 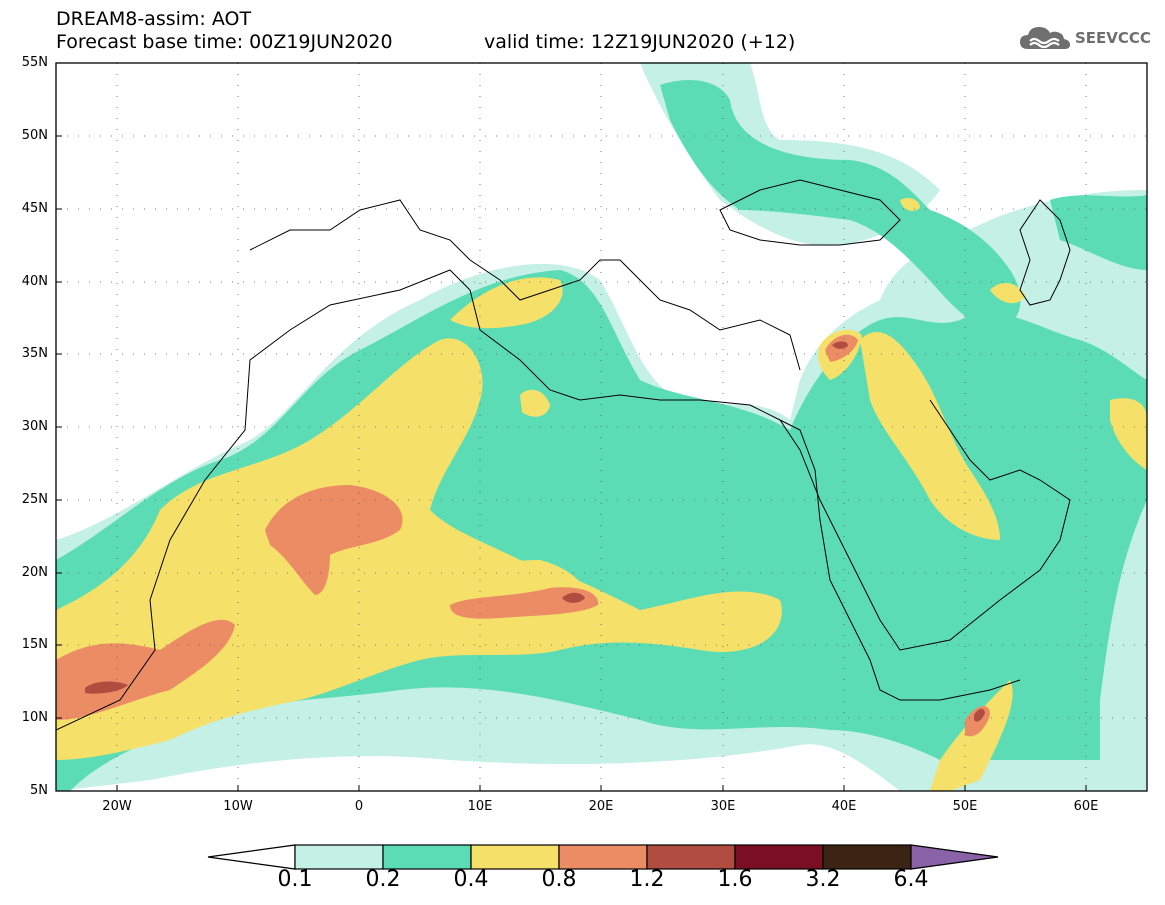 What do you see at coordinates (480, 806) in the screenshot?
I see `lon-tick-label: 10E` at bounding box center [480, 806].